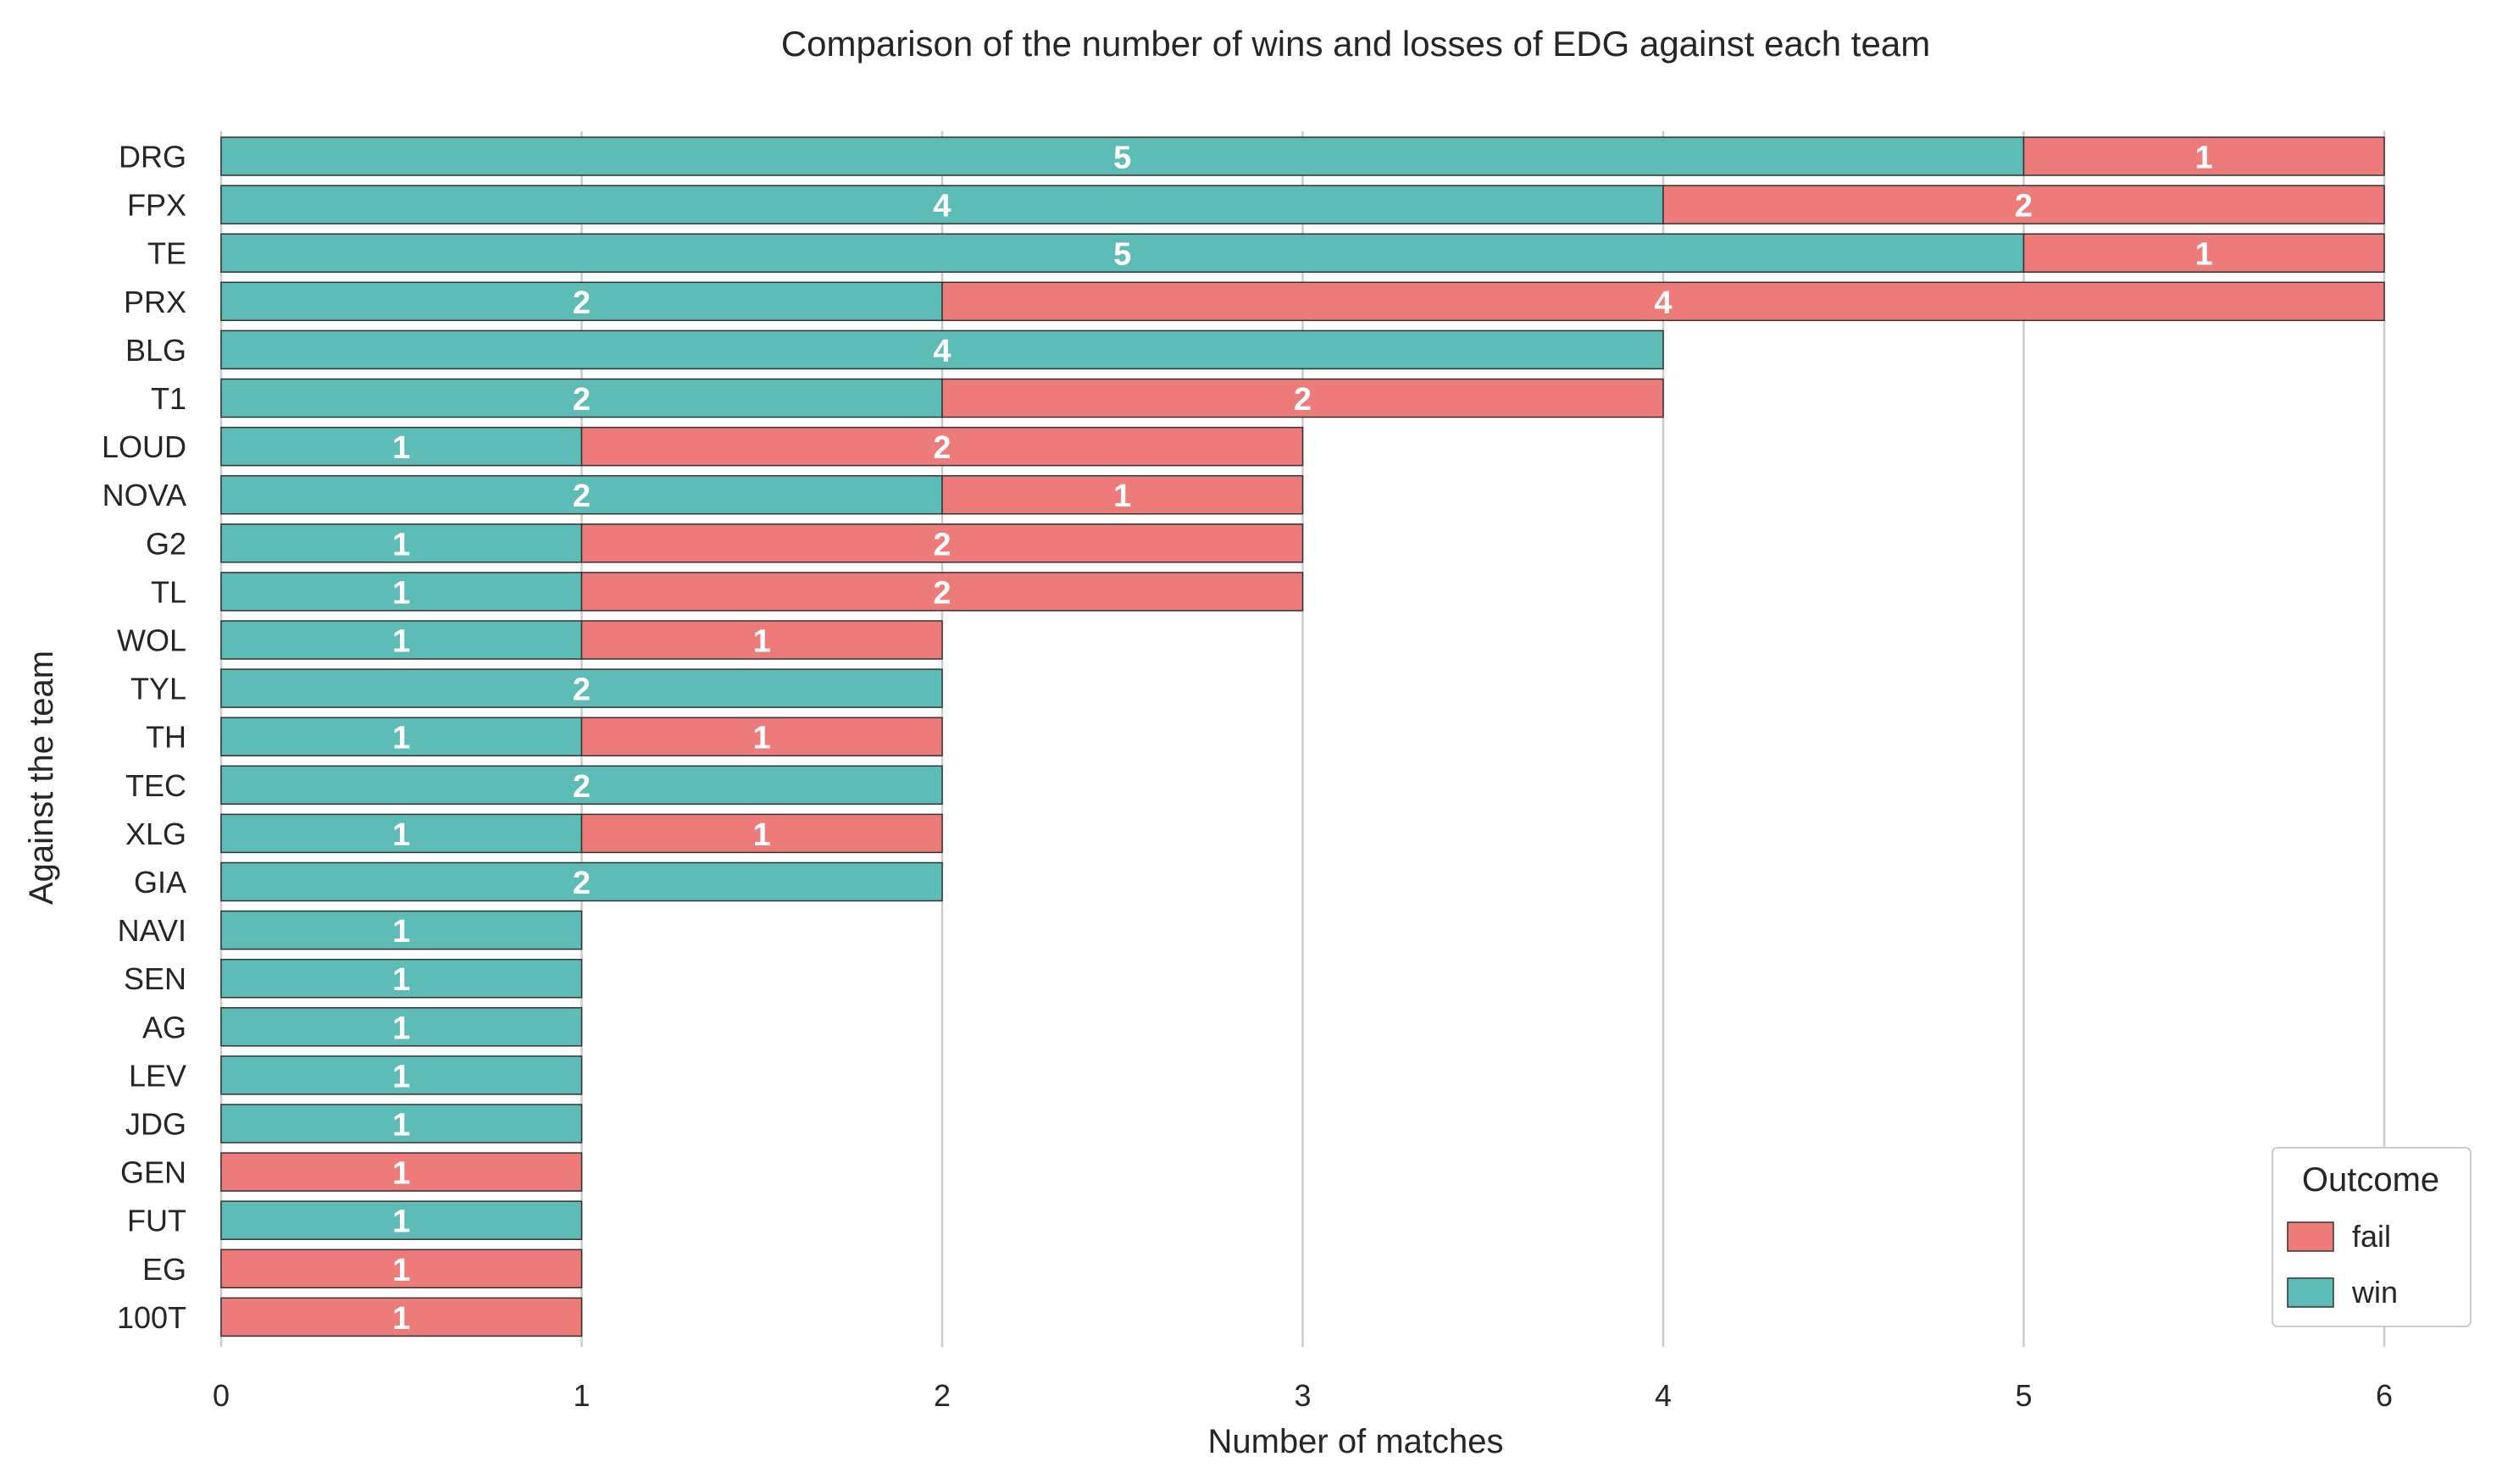 This screenshot has height=1484, width=2502. Describe the element at coordinates (41, 778) in the screenshot. I see `y-axis-label: Against the team` at that location.